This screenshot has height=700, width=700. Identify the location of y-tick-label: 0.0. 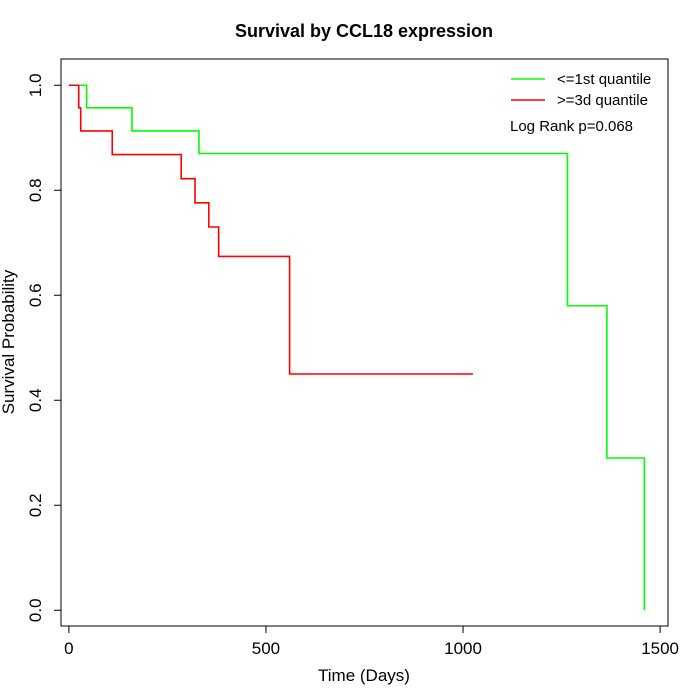
(35, 610).